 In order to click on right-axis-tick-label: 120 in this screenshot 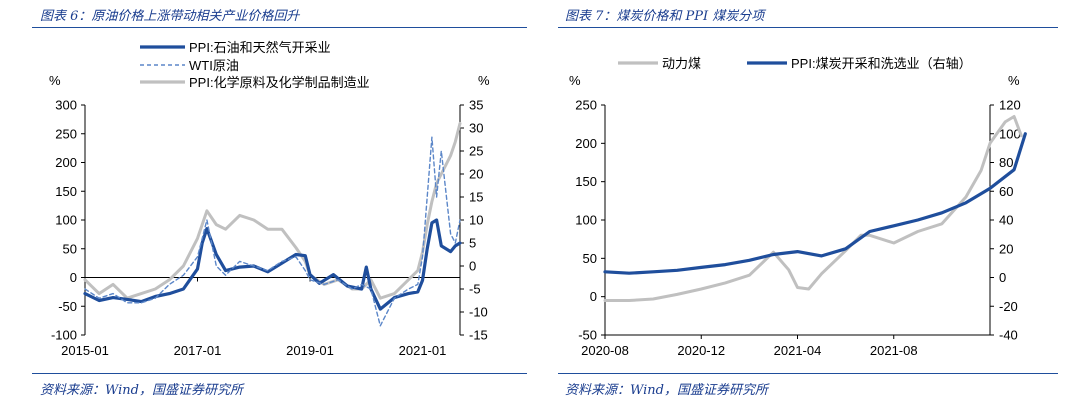, I will do `click(1010, 105)`.